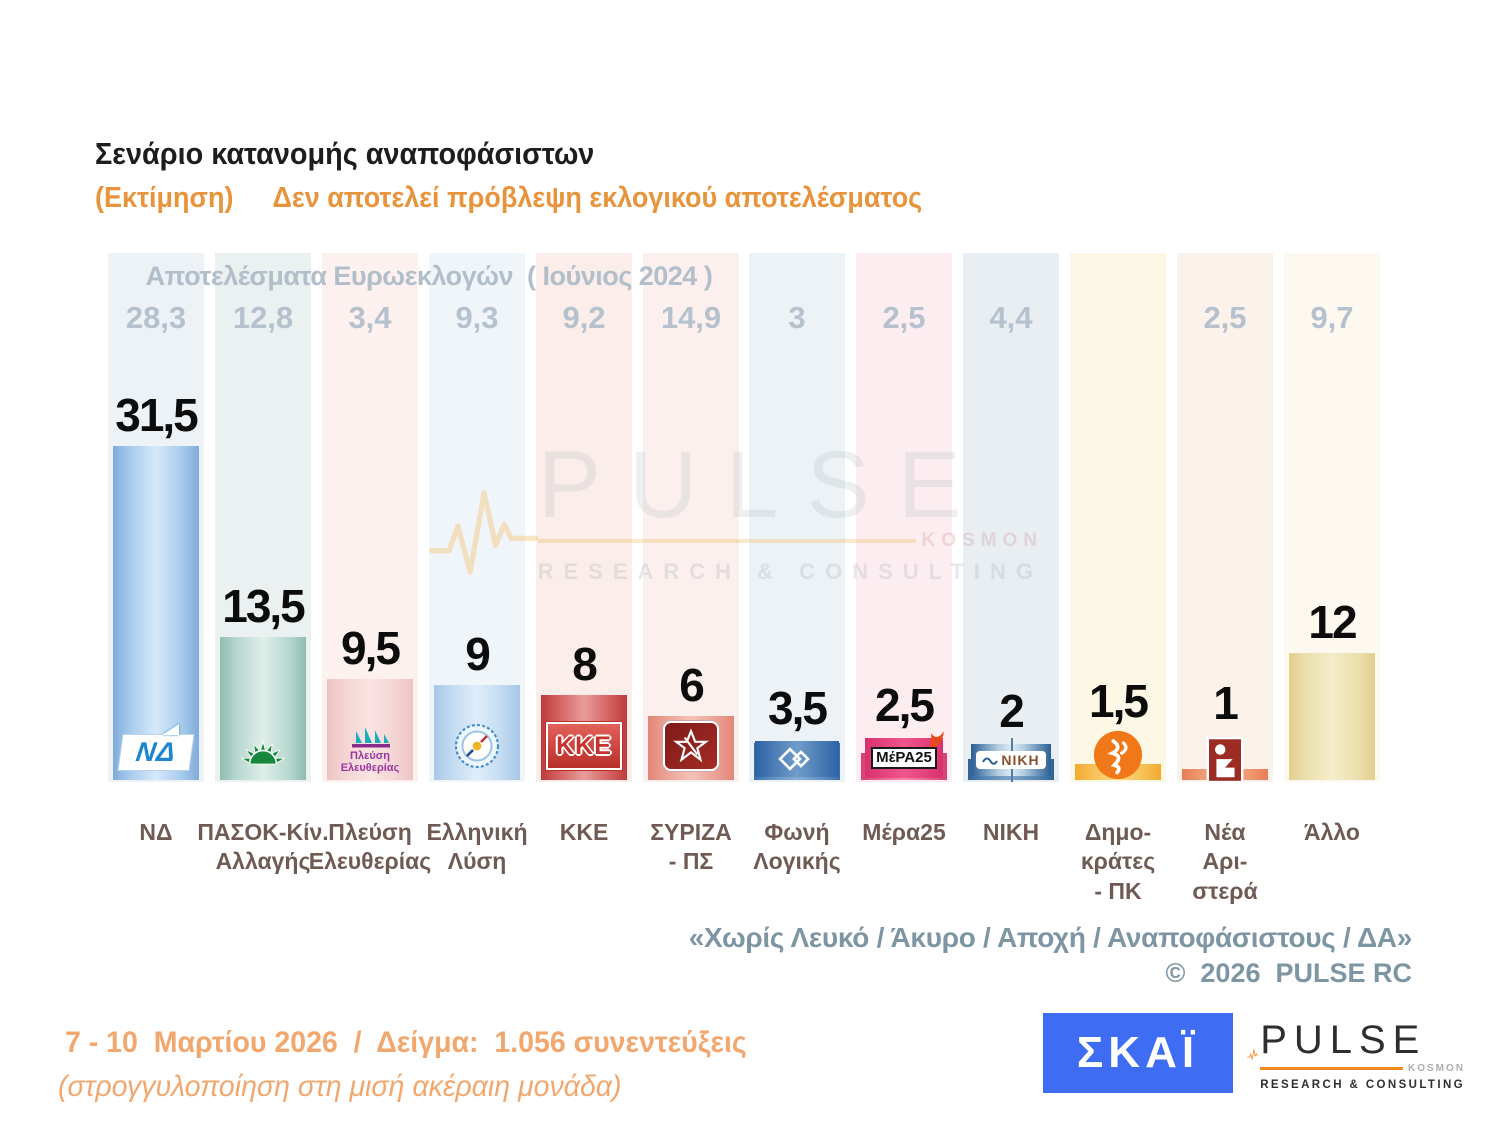 This screenshot has width=1500, height=1125. Describe the element at coordinates (797, 861) in the screenshot. I see `party-name-line: Λογικής` at that location.